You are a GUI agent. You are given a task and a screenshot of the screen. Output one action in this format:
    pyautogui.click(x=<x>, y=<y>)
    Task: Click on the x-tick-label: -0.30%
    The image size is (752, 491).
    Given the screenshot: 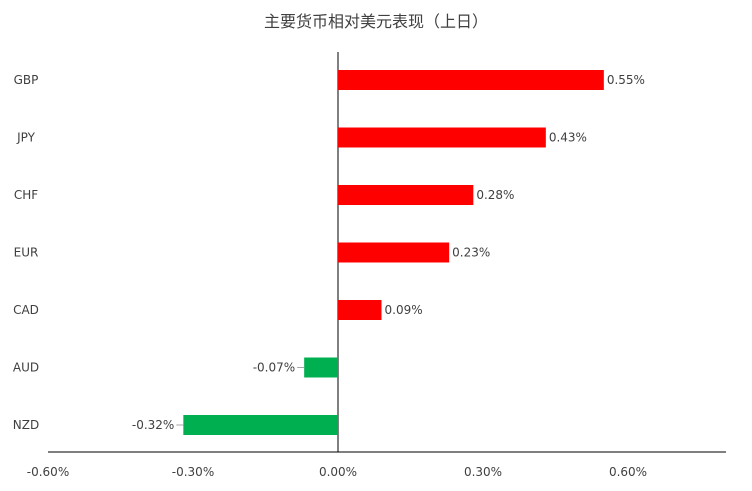 What is the action you would take?
    pyautogui.click(x=193, y=472)
    